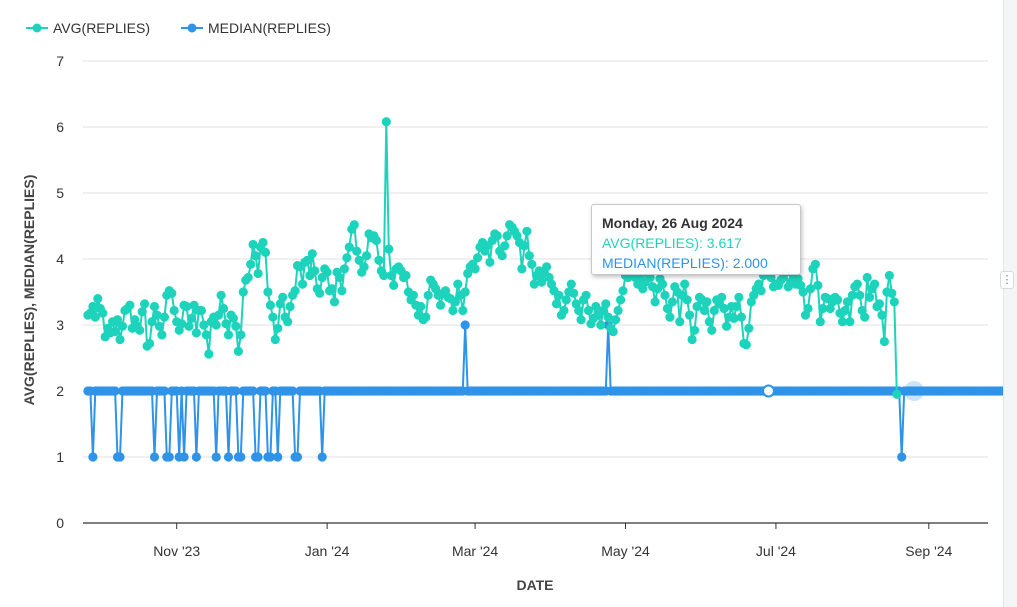 The width and height of the screenshot is (1017, 607). What do you see at coordinates (29, 290) in the screenshot?
I see `y-axis-title: AVG(REPLIES), MEDIAN(REPLIES)` at bounding box center [29, 290].